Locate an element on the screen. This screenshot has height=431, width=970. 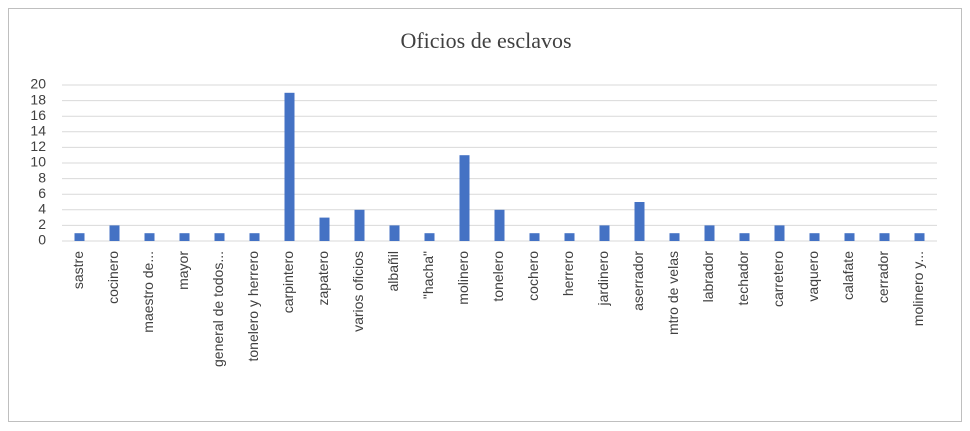
x-tick-label: varios oficios is located at coordinates (358, 291).